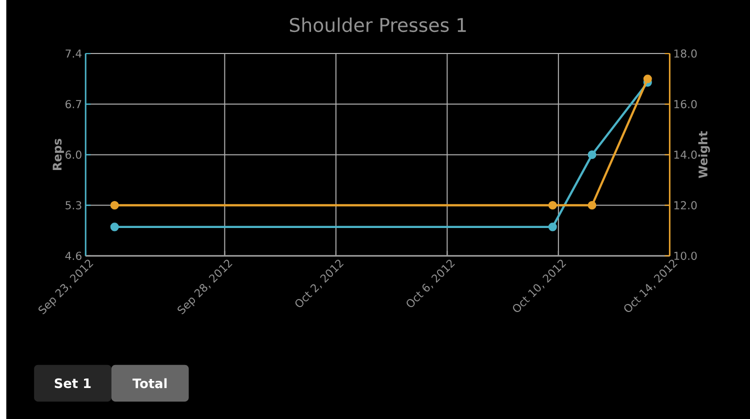 This screenshot has width=750, height=419. What do you see at coordinates (685, 53) in the screenshot?
I see `y2-tick-label: 18.0` at bounding box center [685, 53].